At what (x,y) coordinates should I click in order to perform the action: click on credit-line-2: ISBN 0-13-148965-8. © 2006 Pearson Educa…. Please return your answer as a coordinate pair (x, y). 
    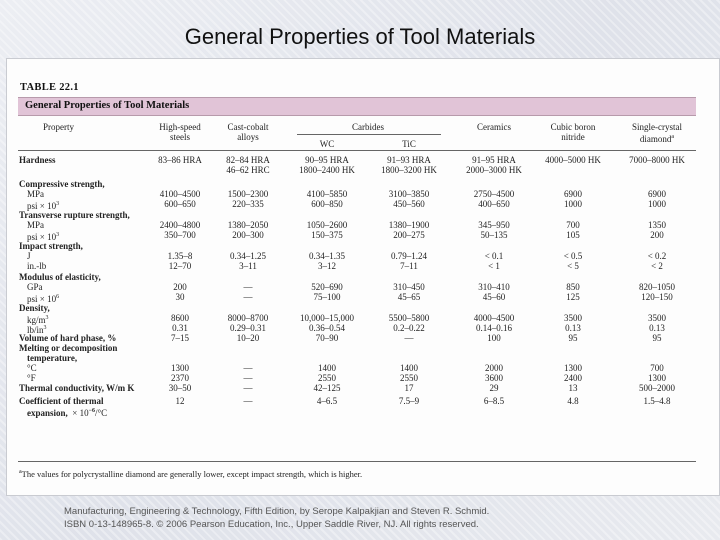
    Looking at the image, I should click on (271, 524).